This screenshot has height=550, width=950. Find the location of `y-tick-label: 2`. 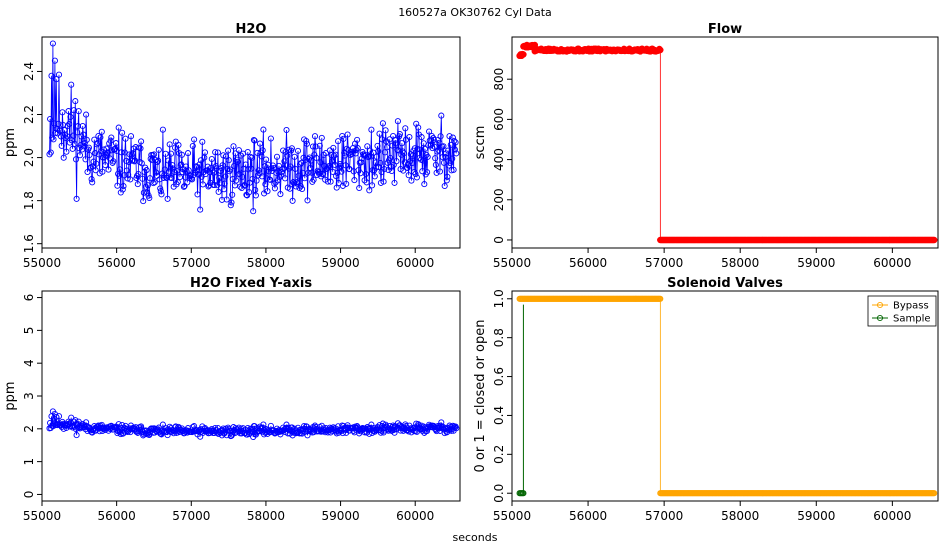

y-tick-label: 2 is located at coordinates (29, 429).